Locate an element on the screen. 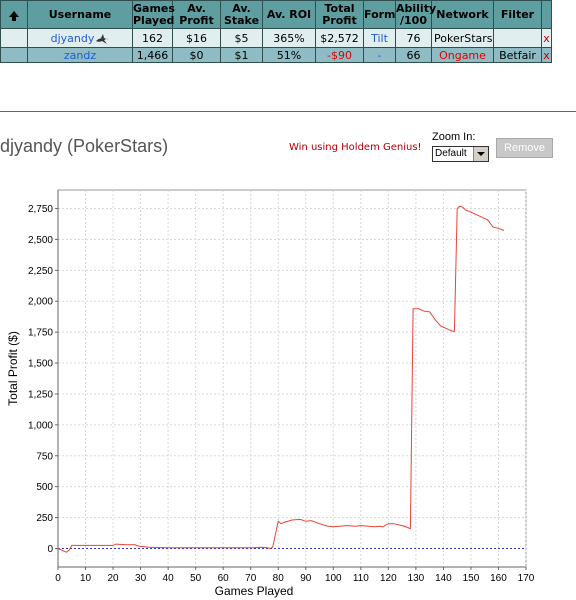  username-header-label: Username is located at coordinates (80, 14).